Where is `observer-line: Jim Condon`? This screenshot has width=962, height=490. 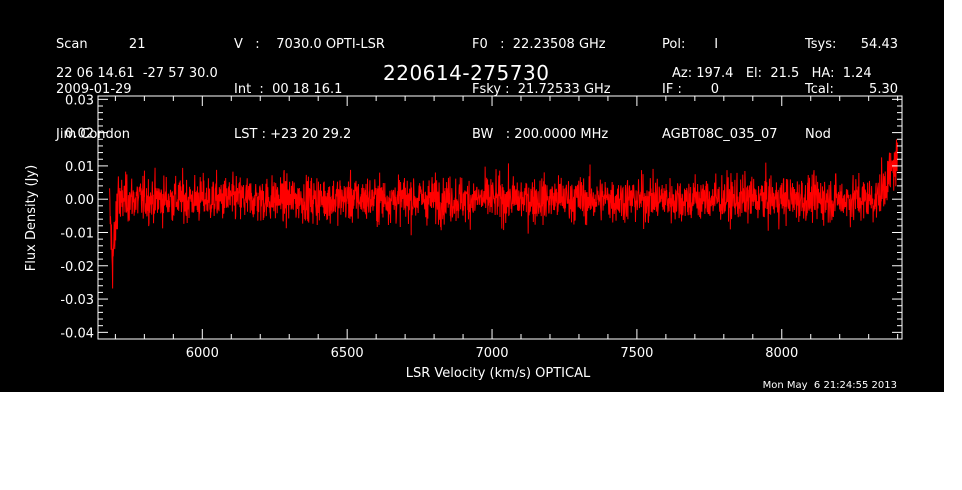 observer-line: Jim Condon is located at coordinates (93, 134).